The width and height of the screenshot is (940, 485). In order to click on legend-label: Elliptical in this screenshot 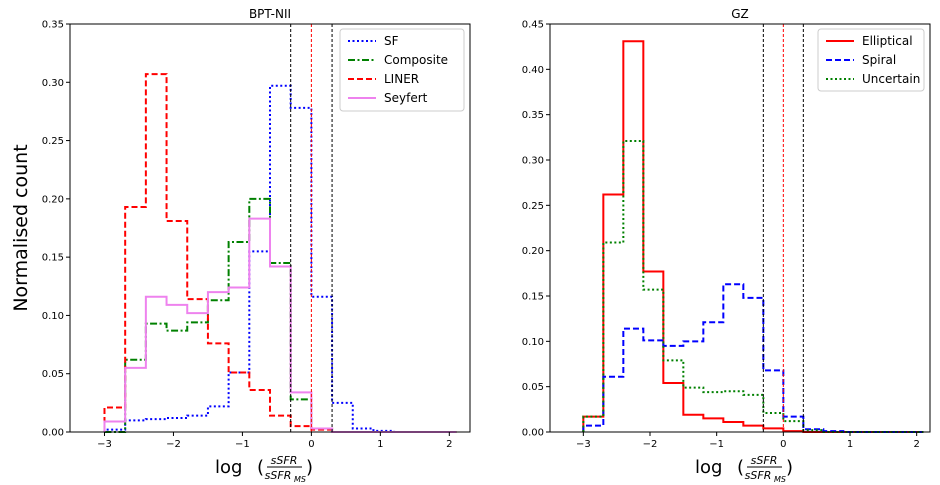, I will do `click(887, 41)`.